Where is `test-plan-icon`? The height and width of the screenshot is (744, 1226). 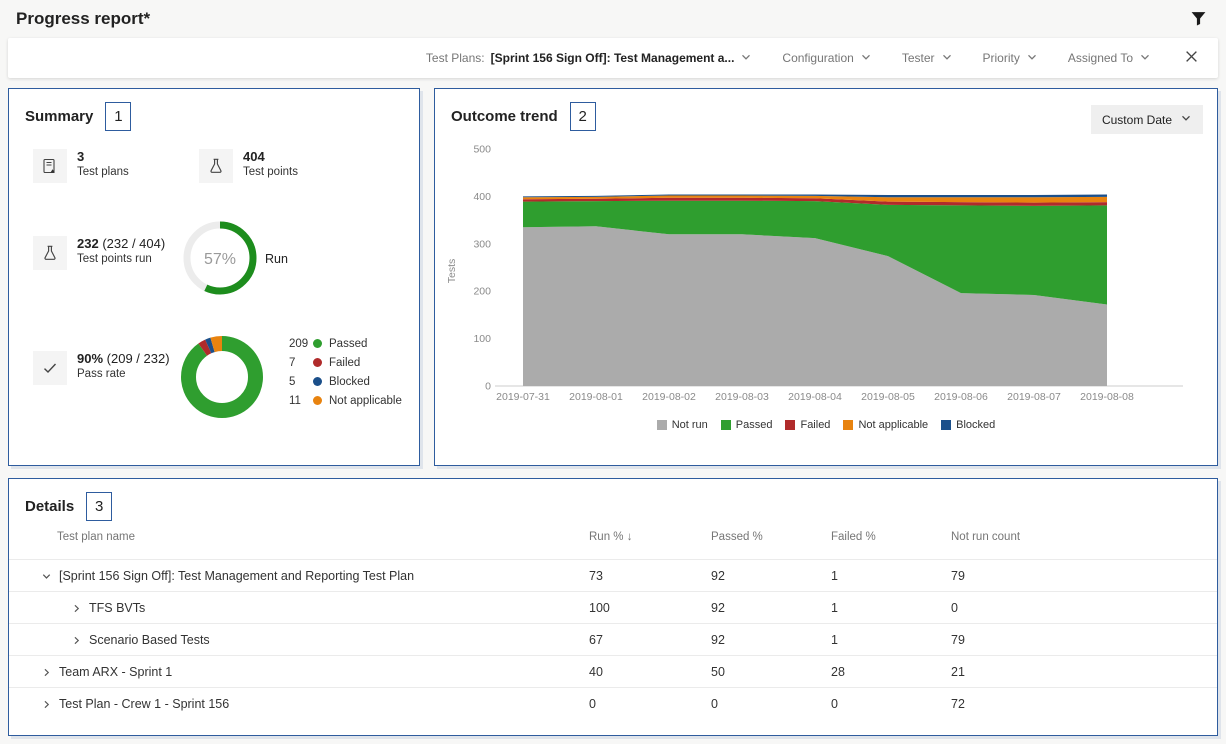
test-plan-icon is located at coordinates (50, 166).